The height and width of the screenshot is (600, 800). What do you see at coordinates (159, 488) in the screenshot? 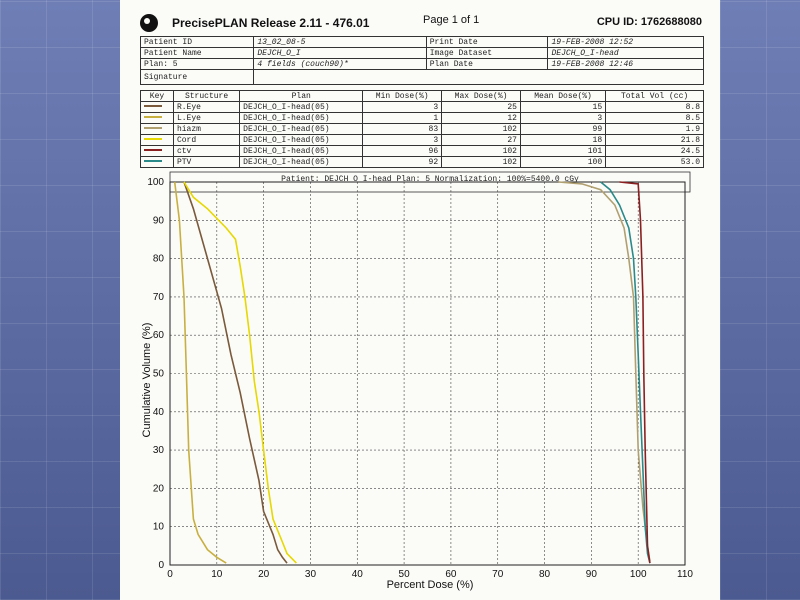
I see `y-tick-label: 20` at bounding box center [159, 488].